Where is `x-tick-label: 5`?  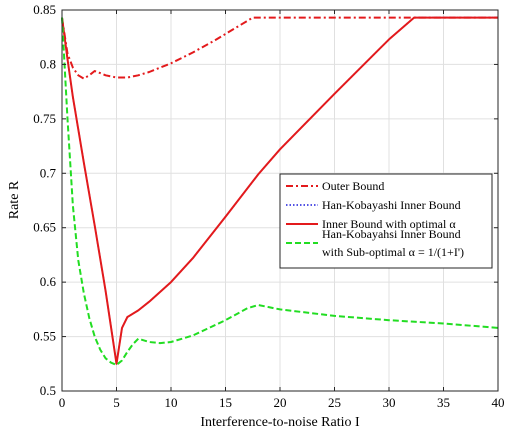 x-tick-label: 5 is located at coordinates (116, 402).